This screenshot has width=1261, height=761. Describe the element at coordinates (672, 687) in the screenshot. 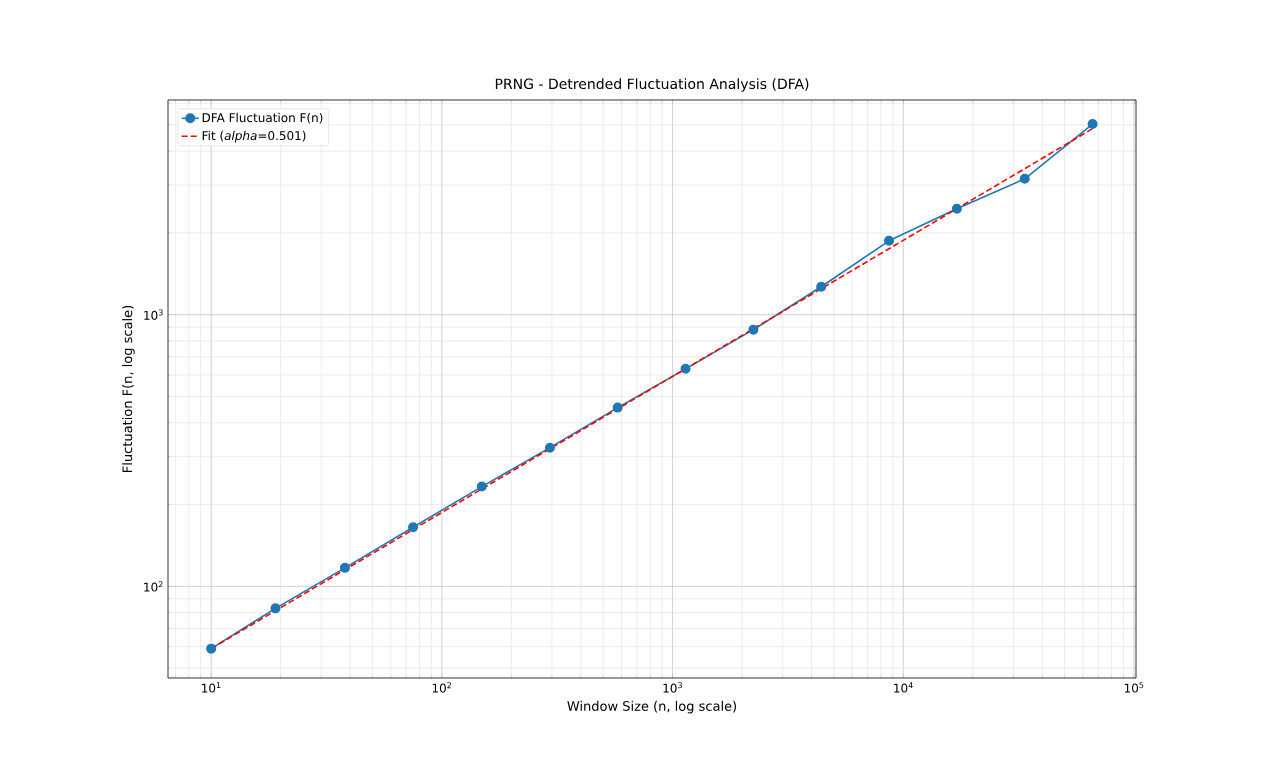

I see `x-tick-label: 10$^{3}$` at that location.